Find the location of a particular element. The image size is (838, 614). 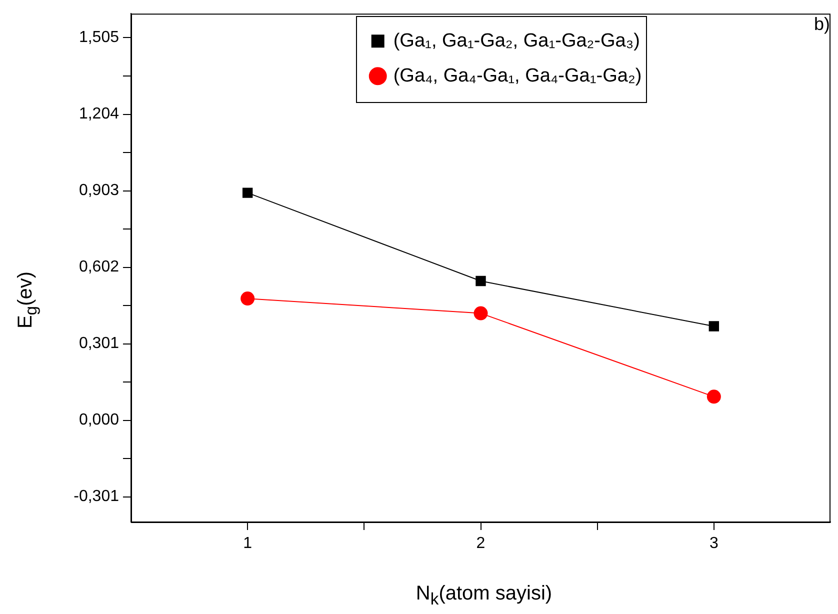

y-tick-label: -0,301 is located at coordinates (97, 497).